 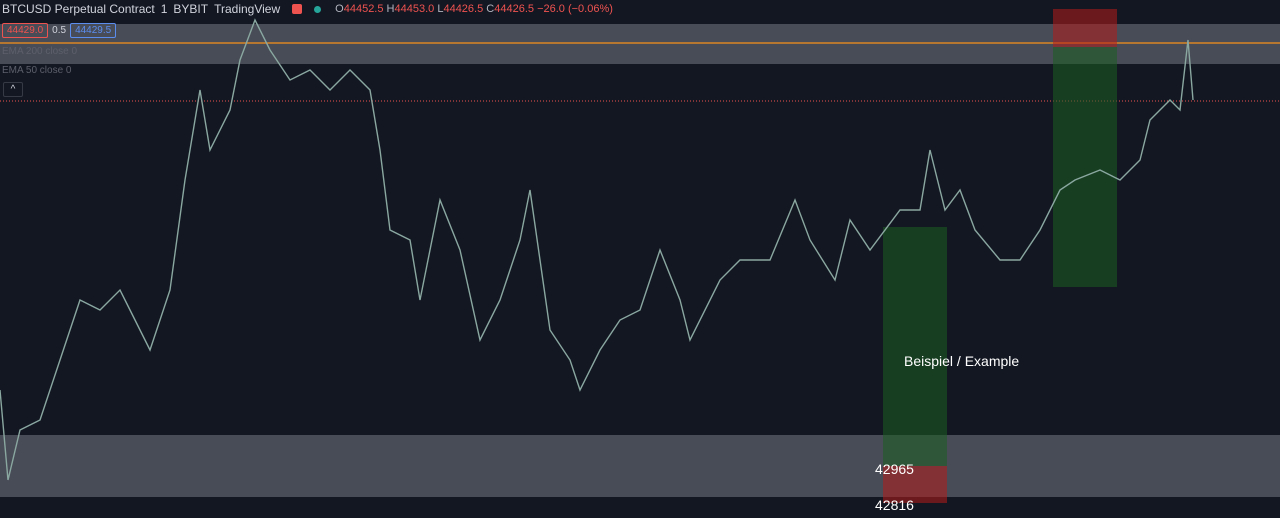 What do you see at coordinates (339, 9) in the screenshot?
I see `o-label: O` at bounding box center [339, 9].